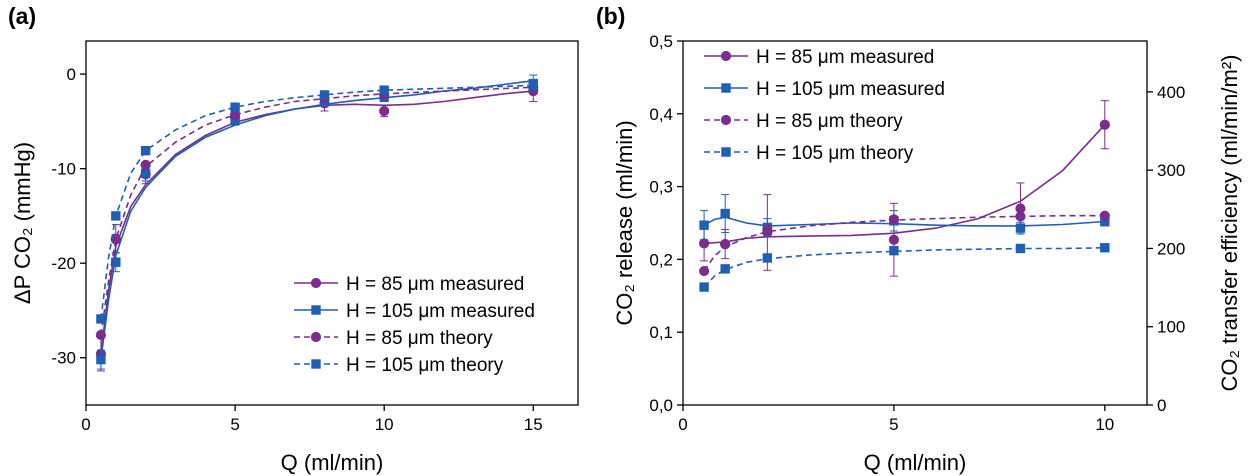 This screenshot has width=1250, height=476. What do you see at coordinates (661, 41) in the screenshot?
I see `y-tick-label: 0,5` at bounding box center [661, 41].